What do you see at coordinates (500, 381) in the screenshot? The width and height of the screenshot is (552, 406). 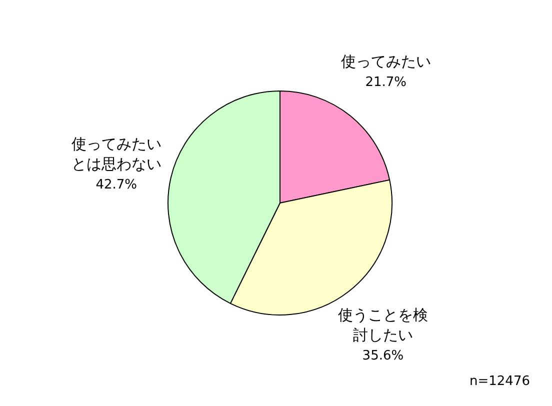 I see `text: n=12476` at bounding box center [500, 381].